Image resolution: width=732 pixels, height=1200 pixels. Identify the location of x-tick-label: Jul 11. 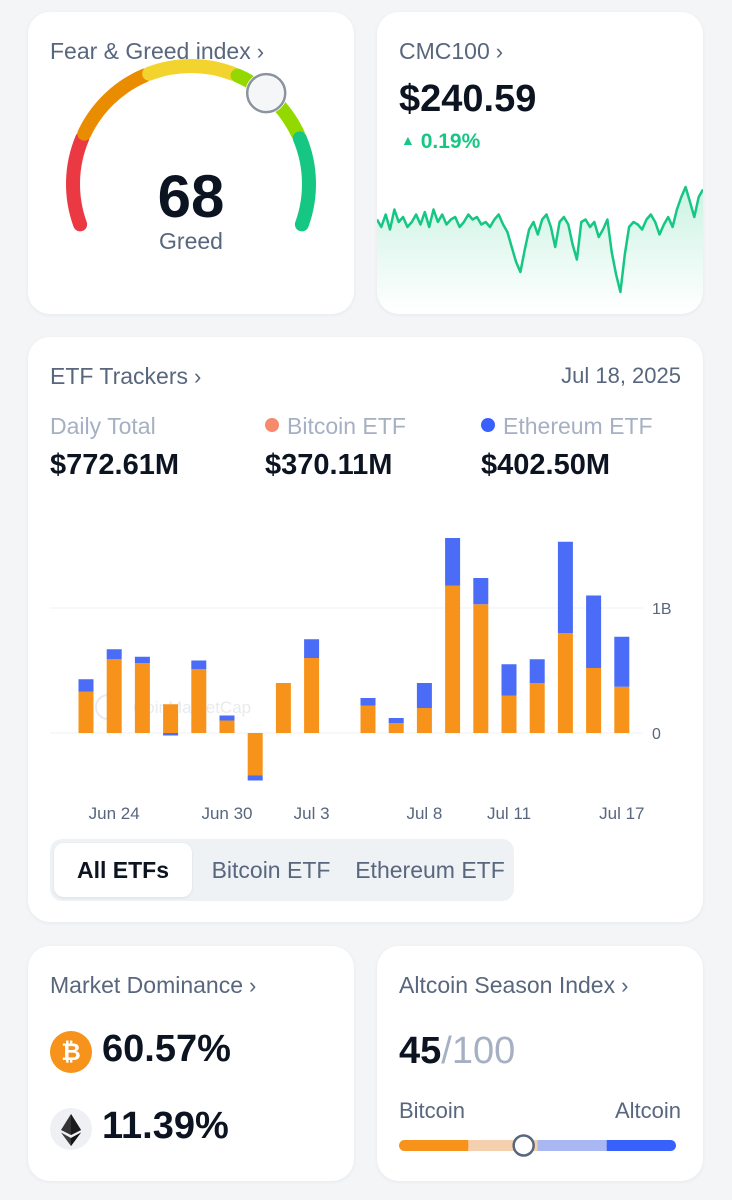
(509, 813).